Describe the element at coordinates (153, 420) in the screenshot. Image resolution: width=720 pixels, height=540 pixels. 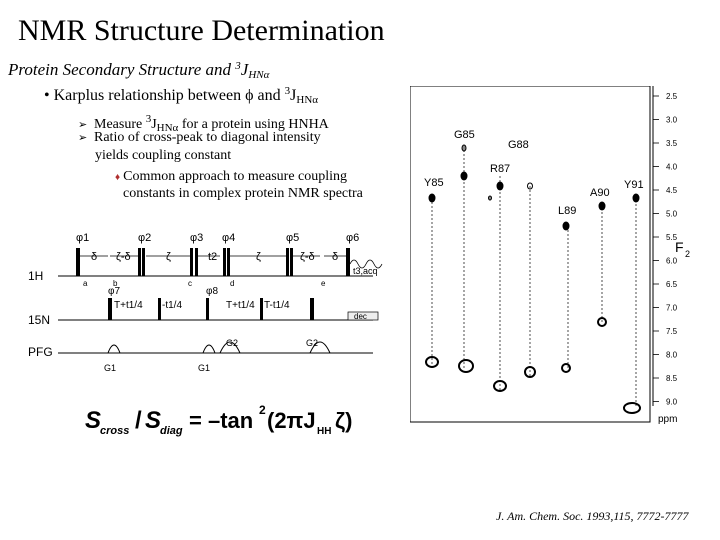
I see `eq-s-diag: S` at that location.